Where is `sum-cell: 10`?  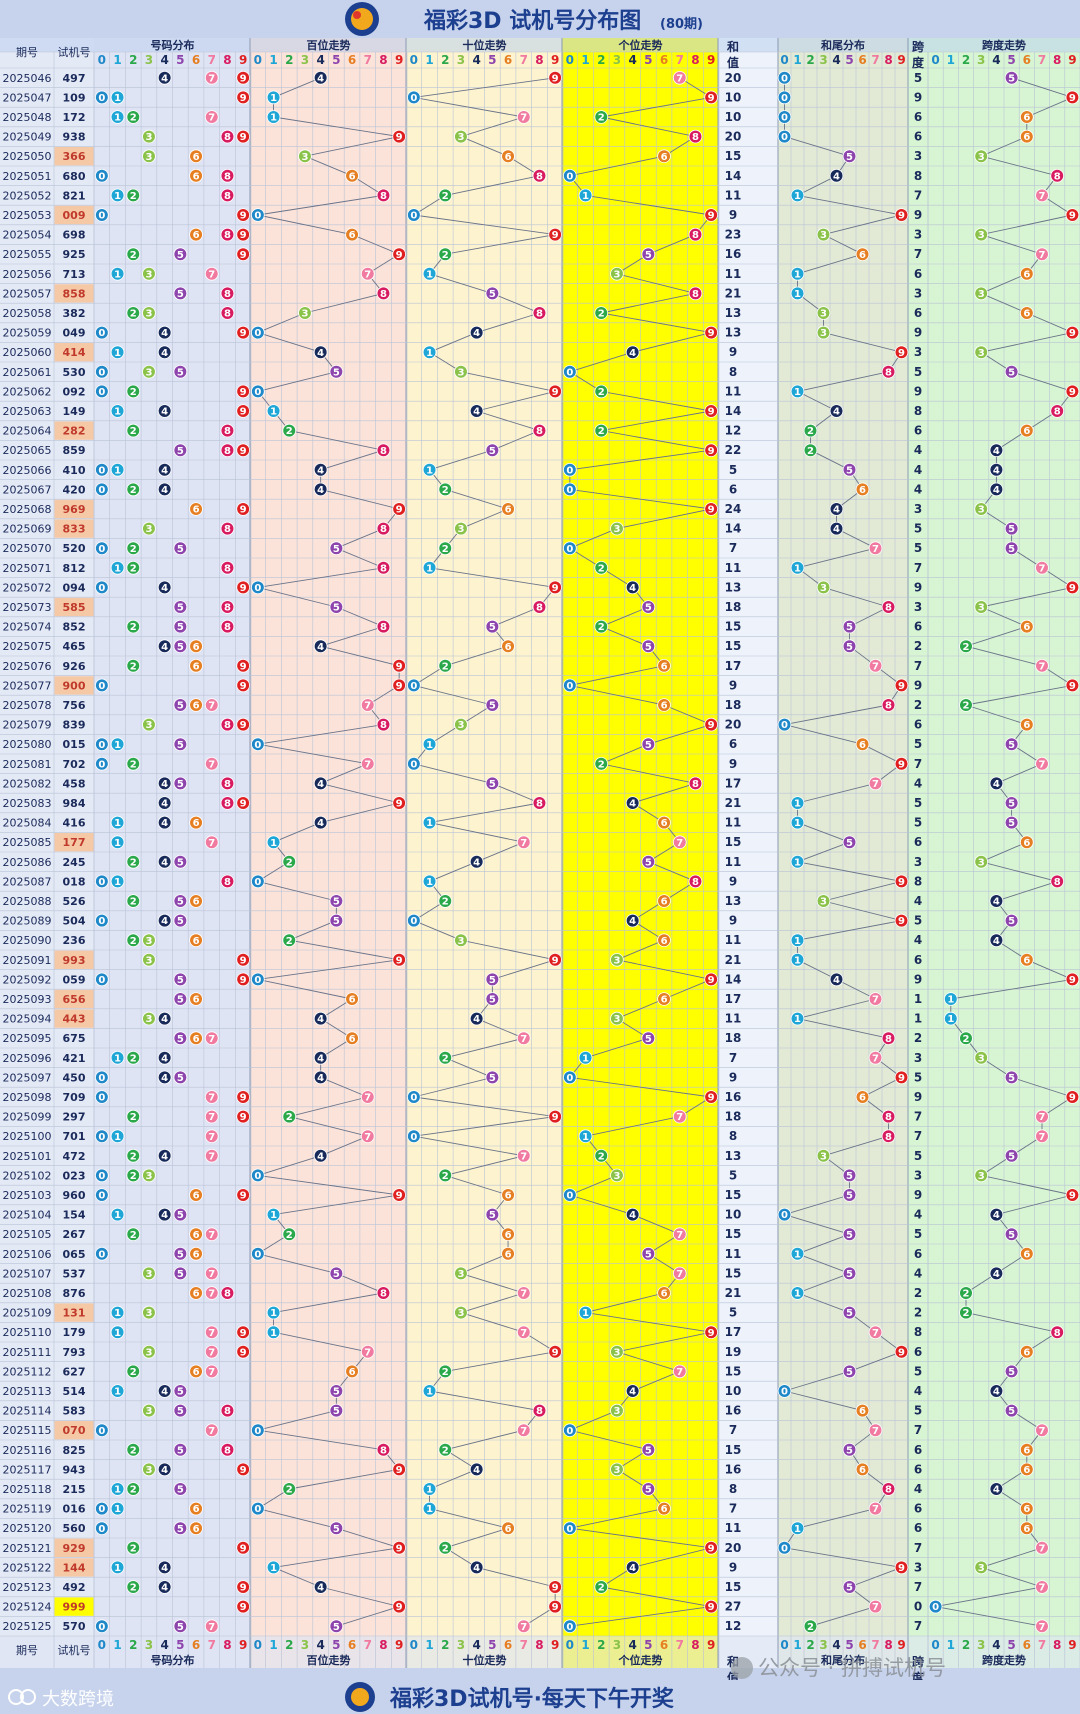 sum-cell: 10 is located at coordinates (733, 97).